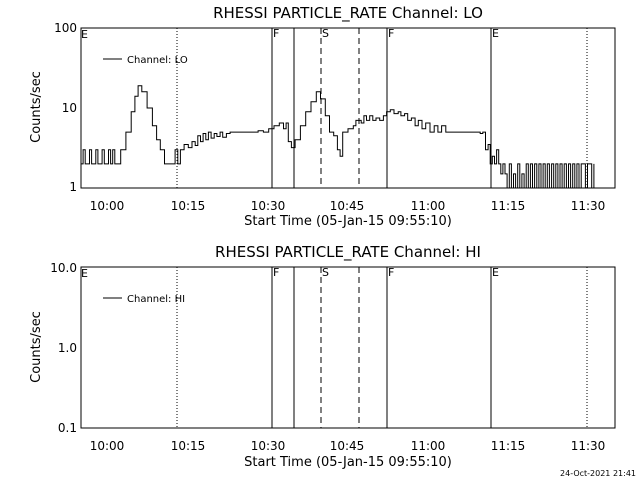 The height and width of the screenshot is (484, 640). What do you see at coordinates (73, 187) in the screenshot?
I see `y-tick-label: 1` at bounding box center [73, 187].